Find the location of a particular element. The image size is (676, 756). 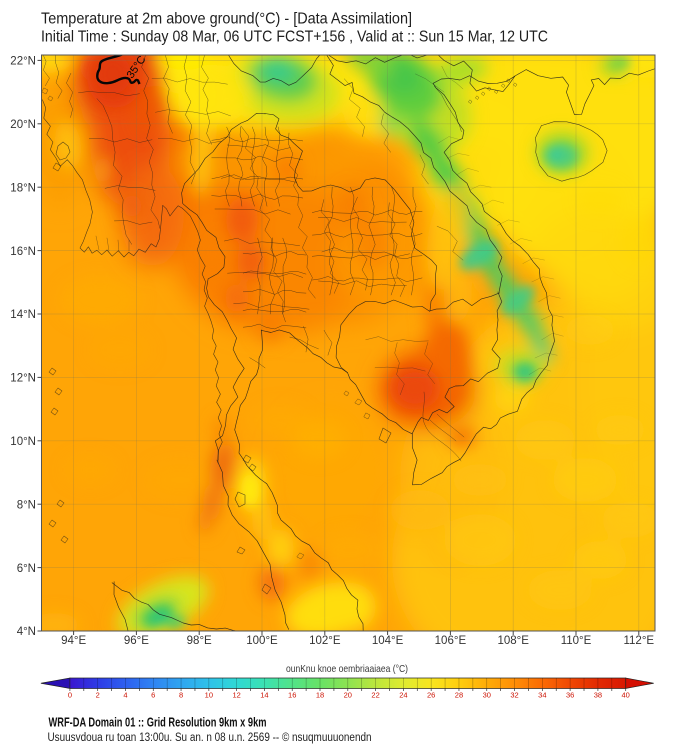

svg-text: 18°N is located at coordinates (23, 188).